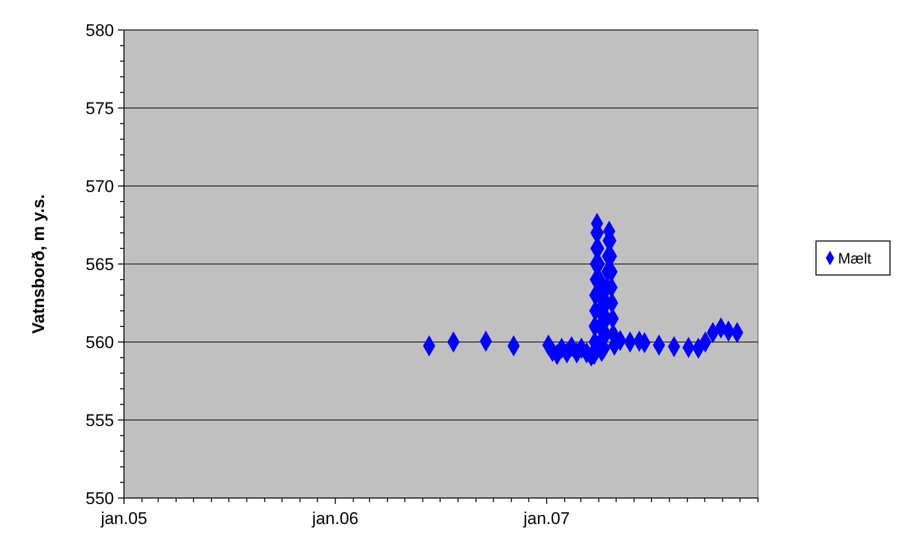  What do you see at coordinates (100, 30) in the screenshot?
I see `y-tick-label: 580` at bounding box center [100, 30].